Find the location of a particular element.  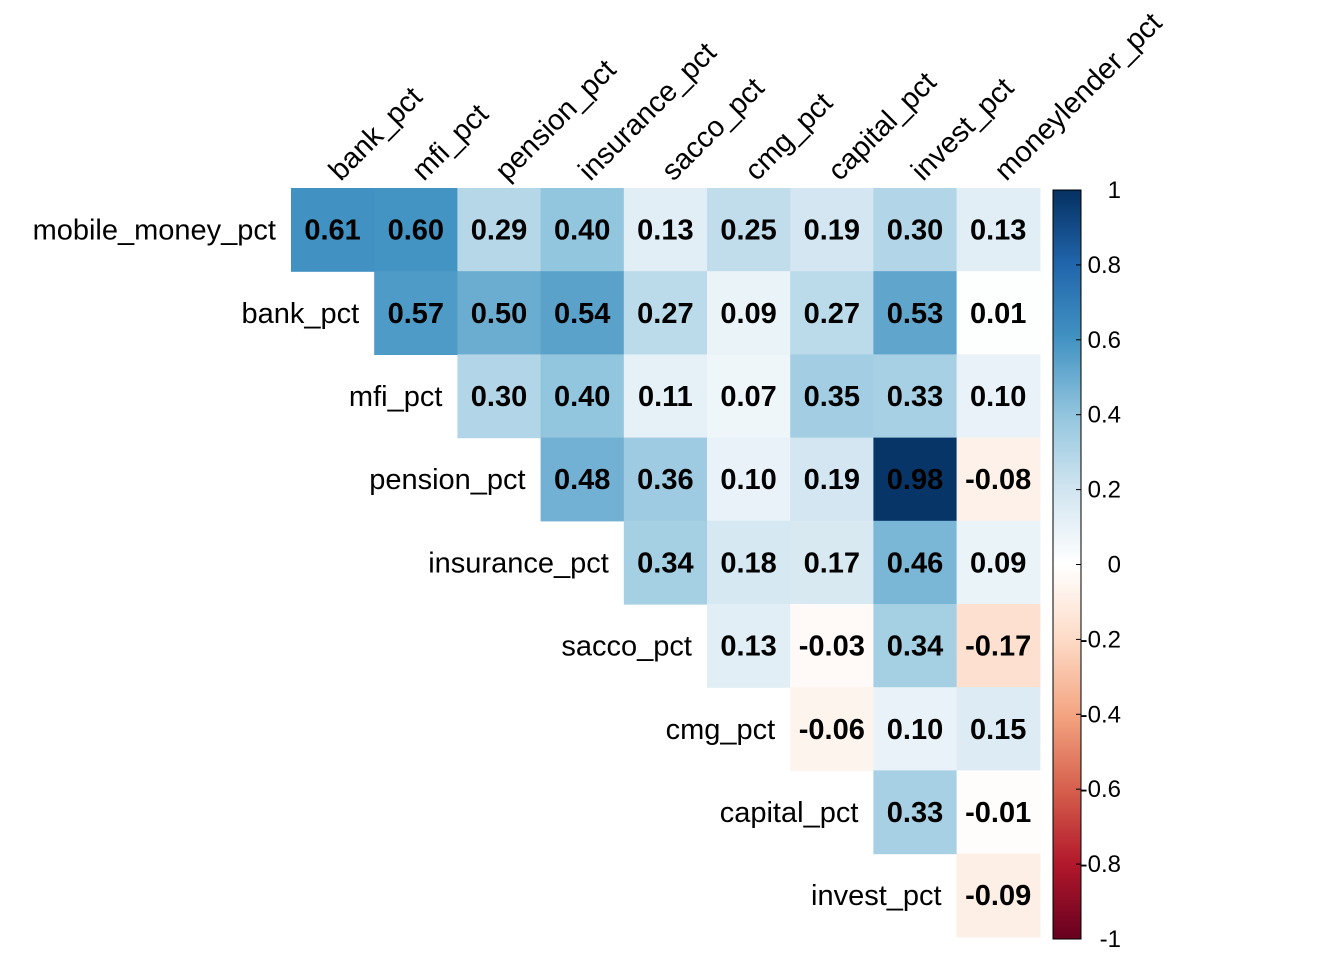

cell-value-label: 0.25 is located at coordinates (748, 231).